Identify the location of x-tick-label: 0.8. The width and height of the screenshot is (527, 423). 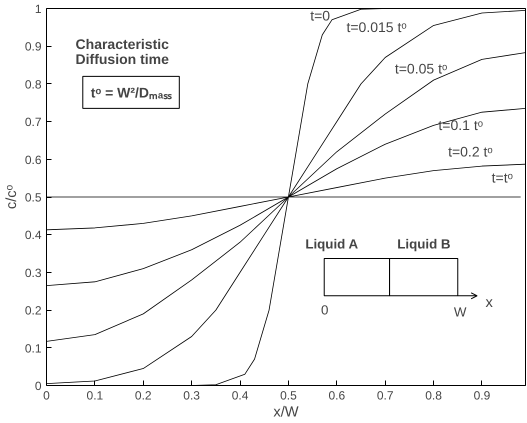
(433, 395).